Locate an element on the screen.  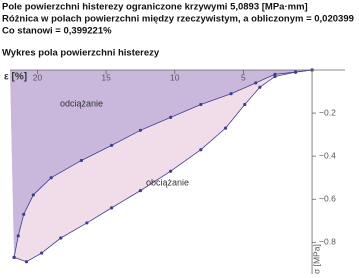
y-axis-label: σ [MPa] is located at coordinates (316, 259).